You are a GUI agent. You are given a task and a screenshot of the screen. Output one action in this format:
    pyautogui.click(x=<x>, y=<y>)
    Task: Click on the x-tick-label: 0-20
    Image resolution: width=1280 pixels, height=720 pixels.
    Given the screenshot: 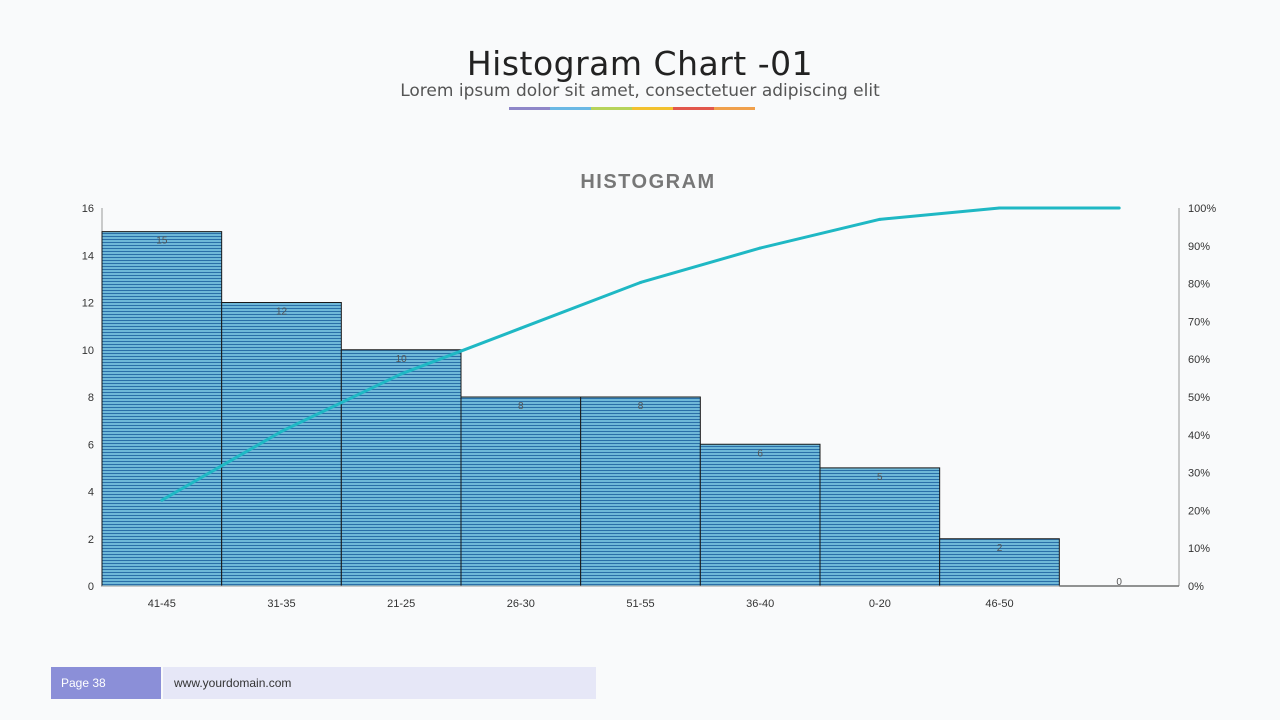 What is the action you would take?
    pyautogui.click(x=880, y=604)
    